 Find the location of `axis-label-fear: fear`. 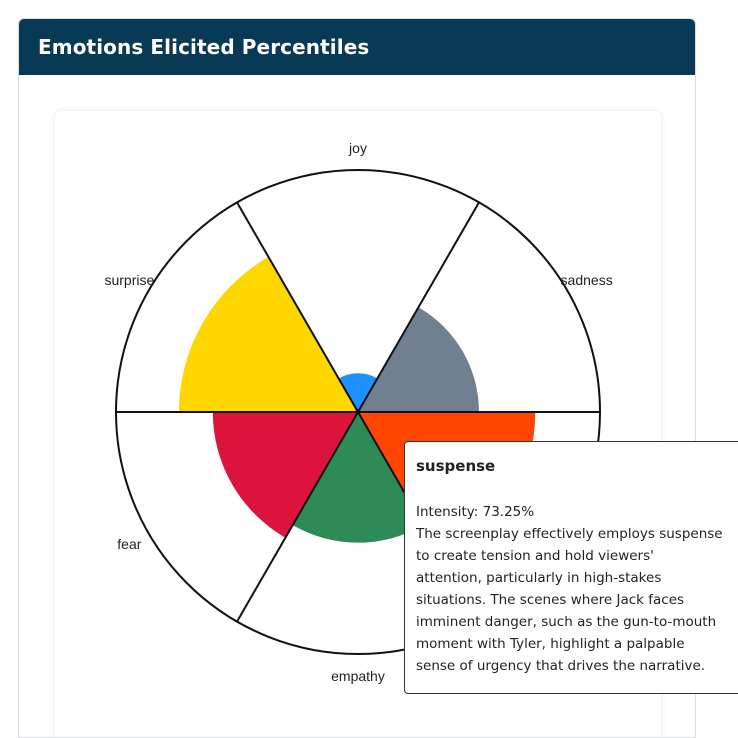

axis-label-fear: fear is located at coordinates (129, 544).